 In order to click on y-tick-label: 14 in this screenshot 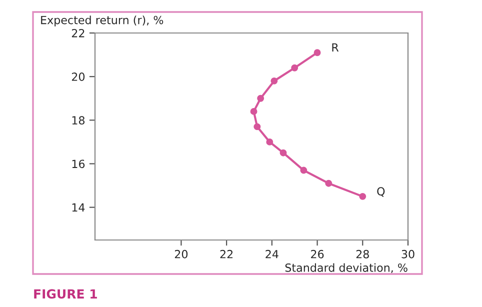, I will do `click(78, 207)`.